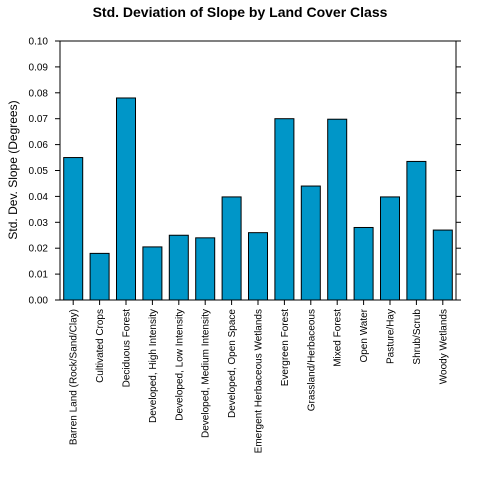 This screenshot has width=480, height=480. I want to click on y-tick-label: 0.07, so click(39, 119).